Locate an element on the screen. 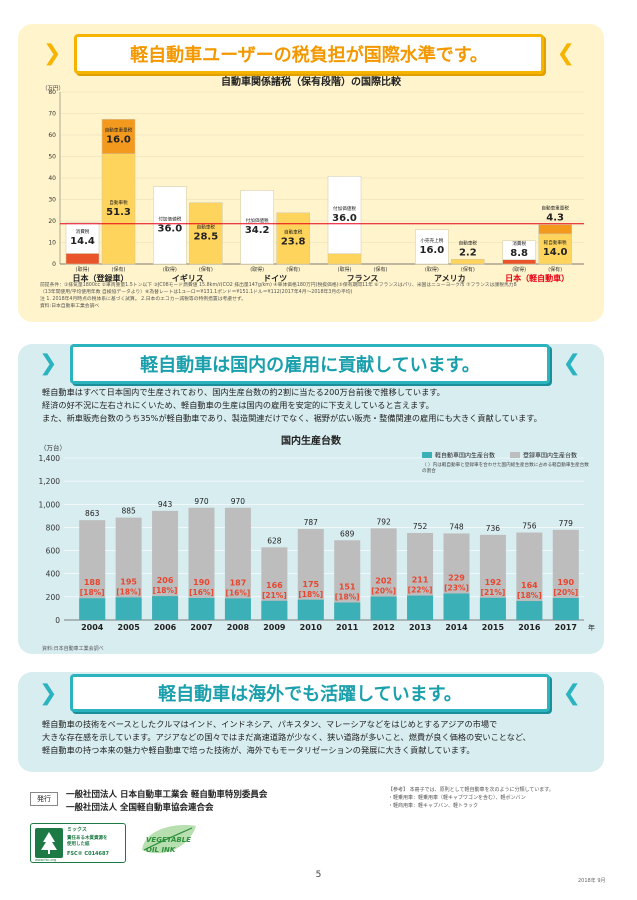  tax-tick-label: 80 is located at coordinates (52, 92).